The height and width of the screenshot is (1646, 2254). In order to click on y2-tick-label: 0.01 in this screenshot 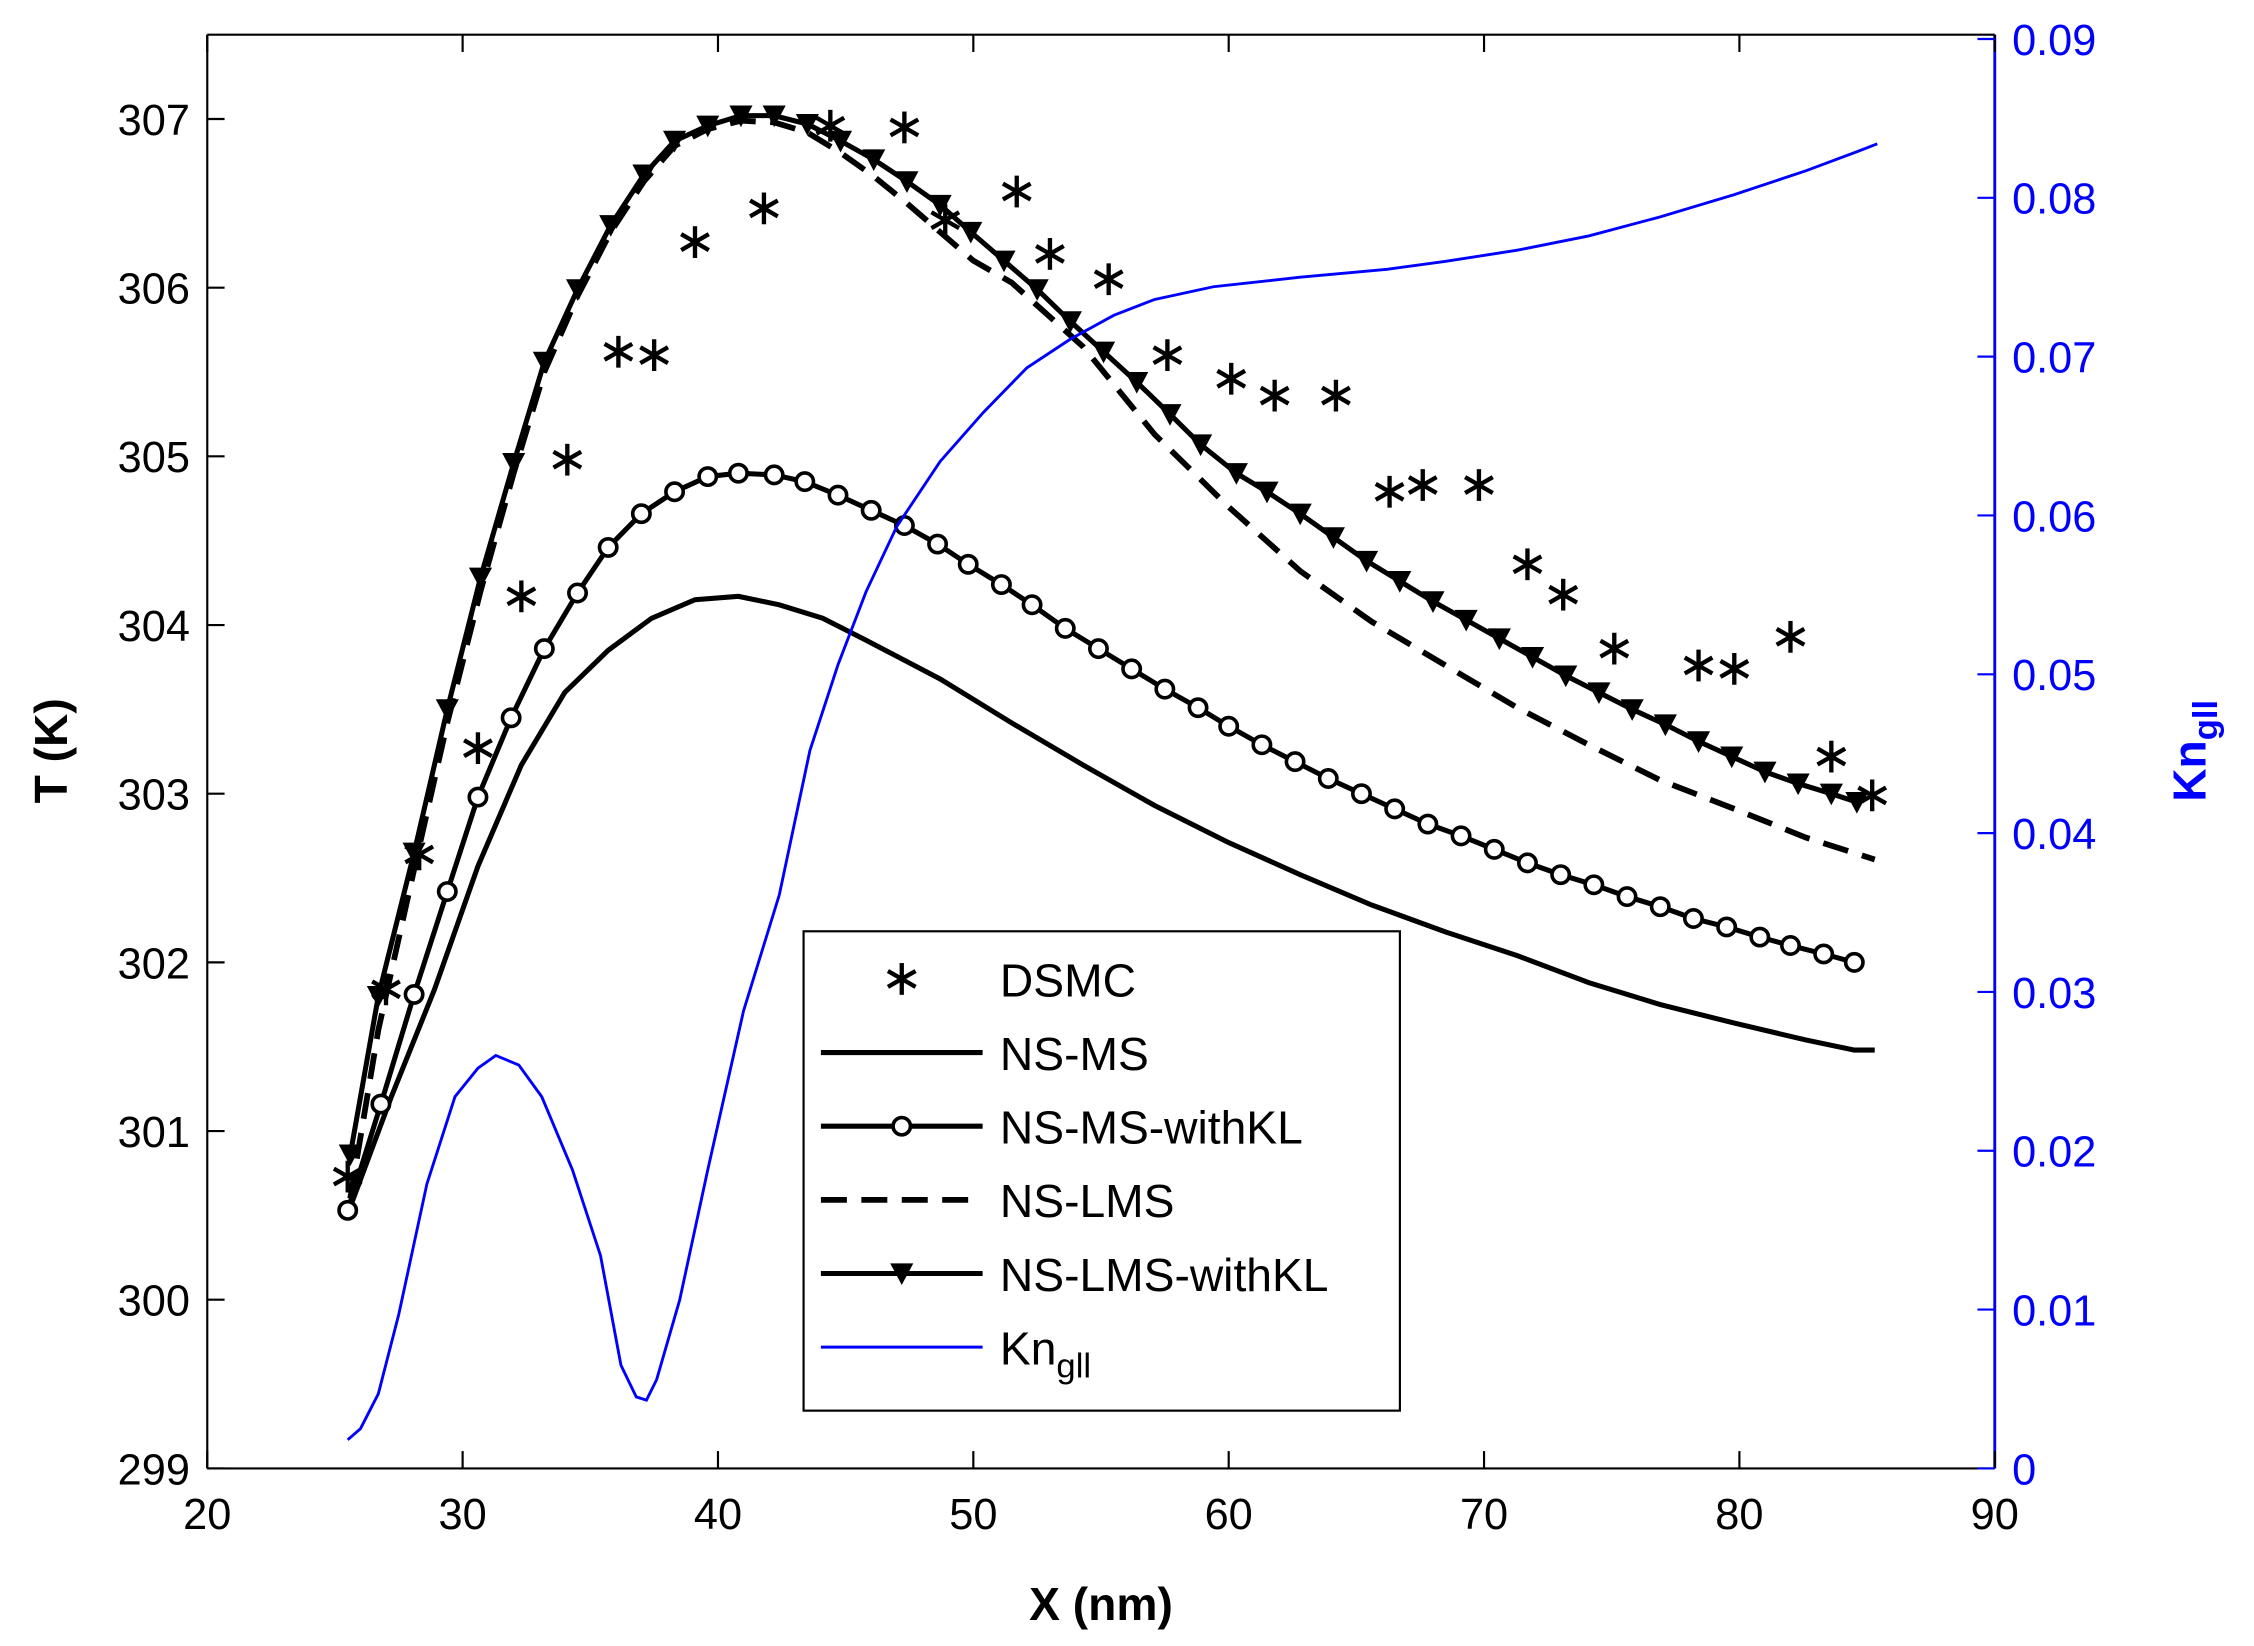, I will do `click(2054, 1311)`.